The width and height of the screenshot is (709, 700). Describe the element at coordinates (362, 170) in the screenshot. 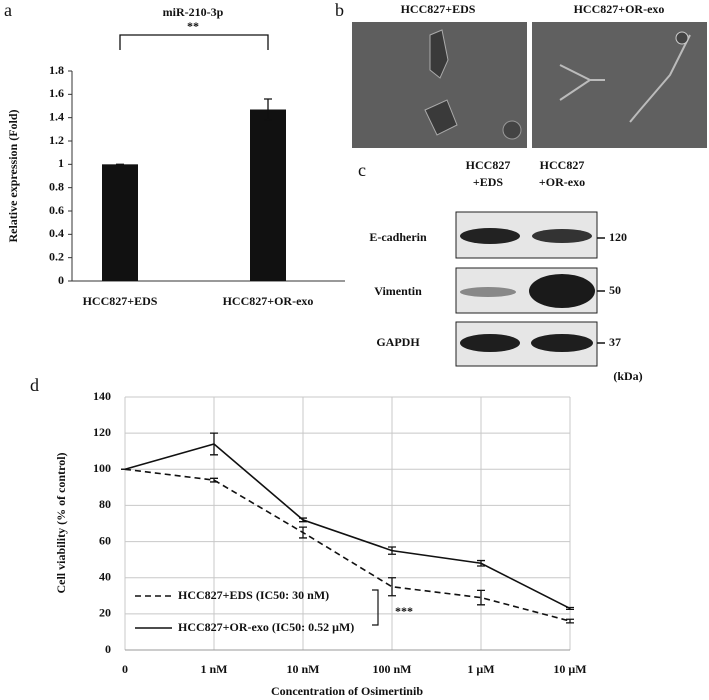

I see `panel-label: c` at that location.